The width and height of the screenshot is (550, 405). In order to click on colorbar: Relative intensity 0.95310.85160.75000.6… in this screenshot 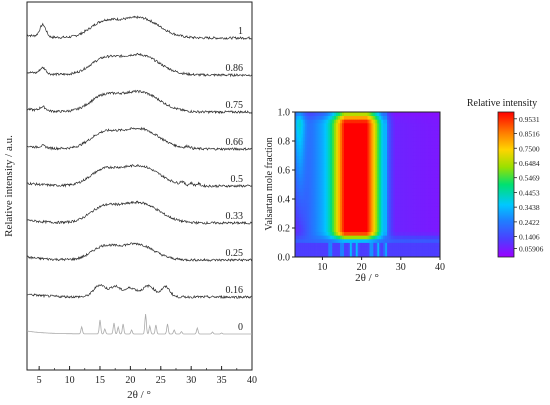, I will do `click(505, 178)`.